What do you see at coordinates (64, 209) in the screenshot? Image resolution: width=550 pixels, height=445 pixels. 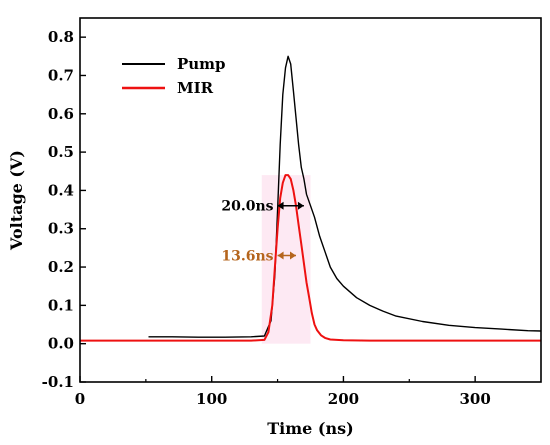 I see `y-axis-ticks: -0.1 0.0 0.1 0.2 0.3 0.4 0.5 0.6 0.7 0.8` at bounding box center [64, 209].